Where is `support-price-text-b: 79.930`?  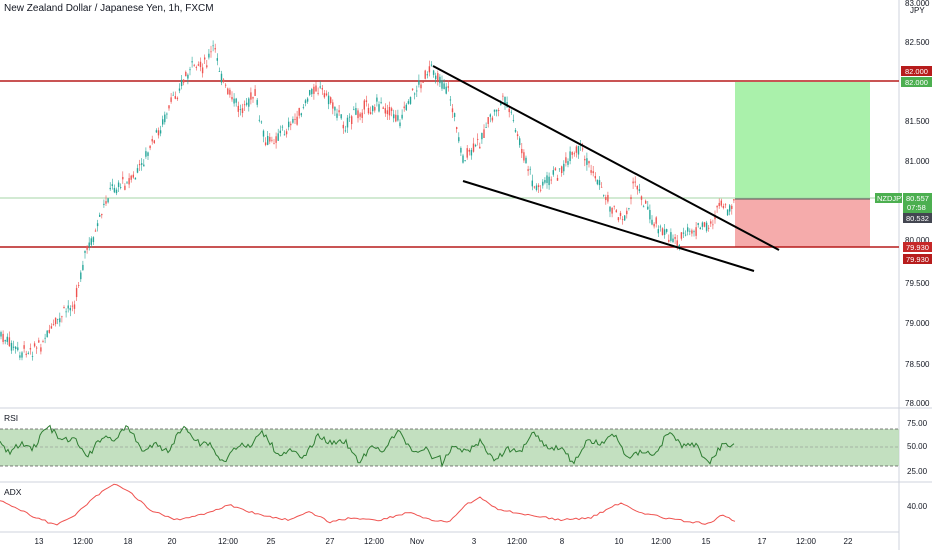 support-price-text-b: 79.930 is located at coordinates (917, 259).